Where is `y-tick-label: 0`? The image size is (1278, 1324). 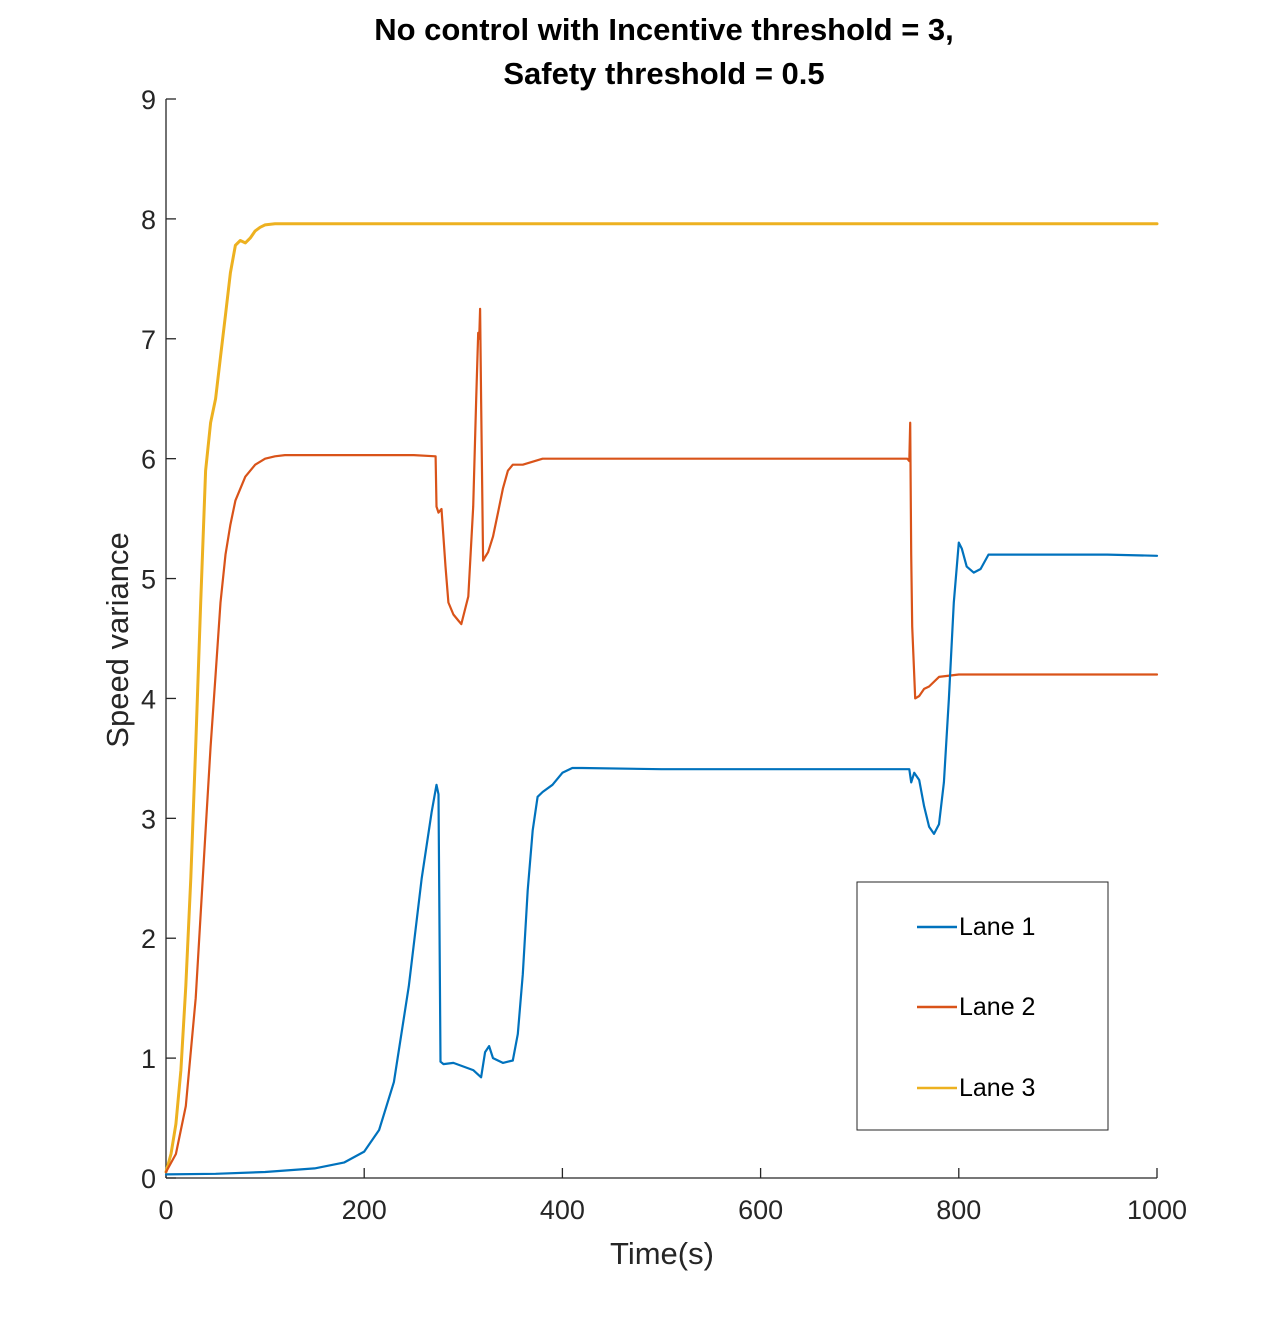 y-tick-label: 0 is located at coordinates (148, 1179).